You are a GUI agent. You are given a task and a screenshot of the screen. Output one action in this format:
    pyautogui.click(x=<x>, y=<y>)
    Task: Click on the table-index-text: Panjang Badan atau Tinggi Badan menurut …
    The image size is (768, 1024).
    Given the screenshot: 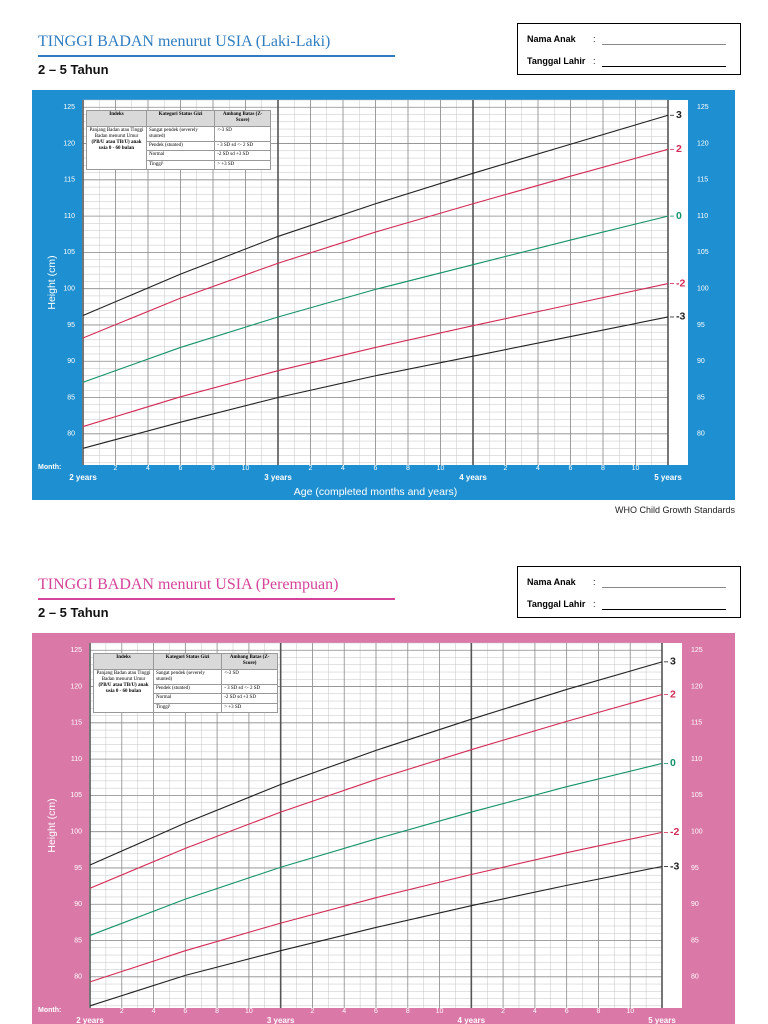 What is the action you would take?
    pyautogui.click(x=123, y=676)
    